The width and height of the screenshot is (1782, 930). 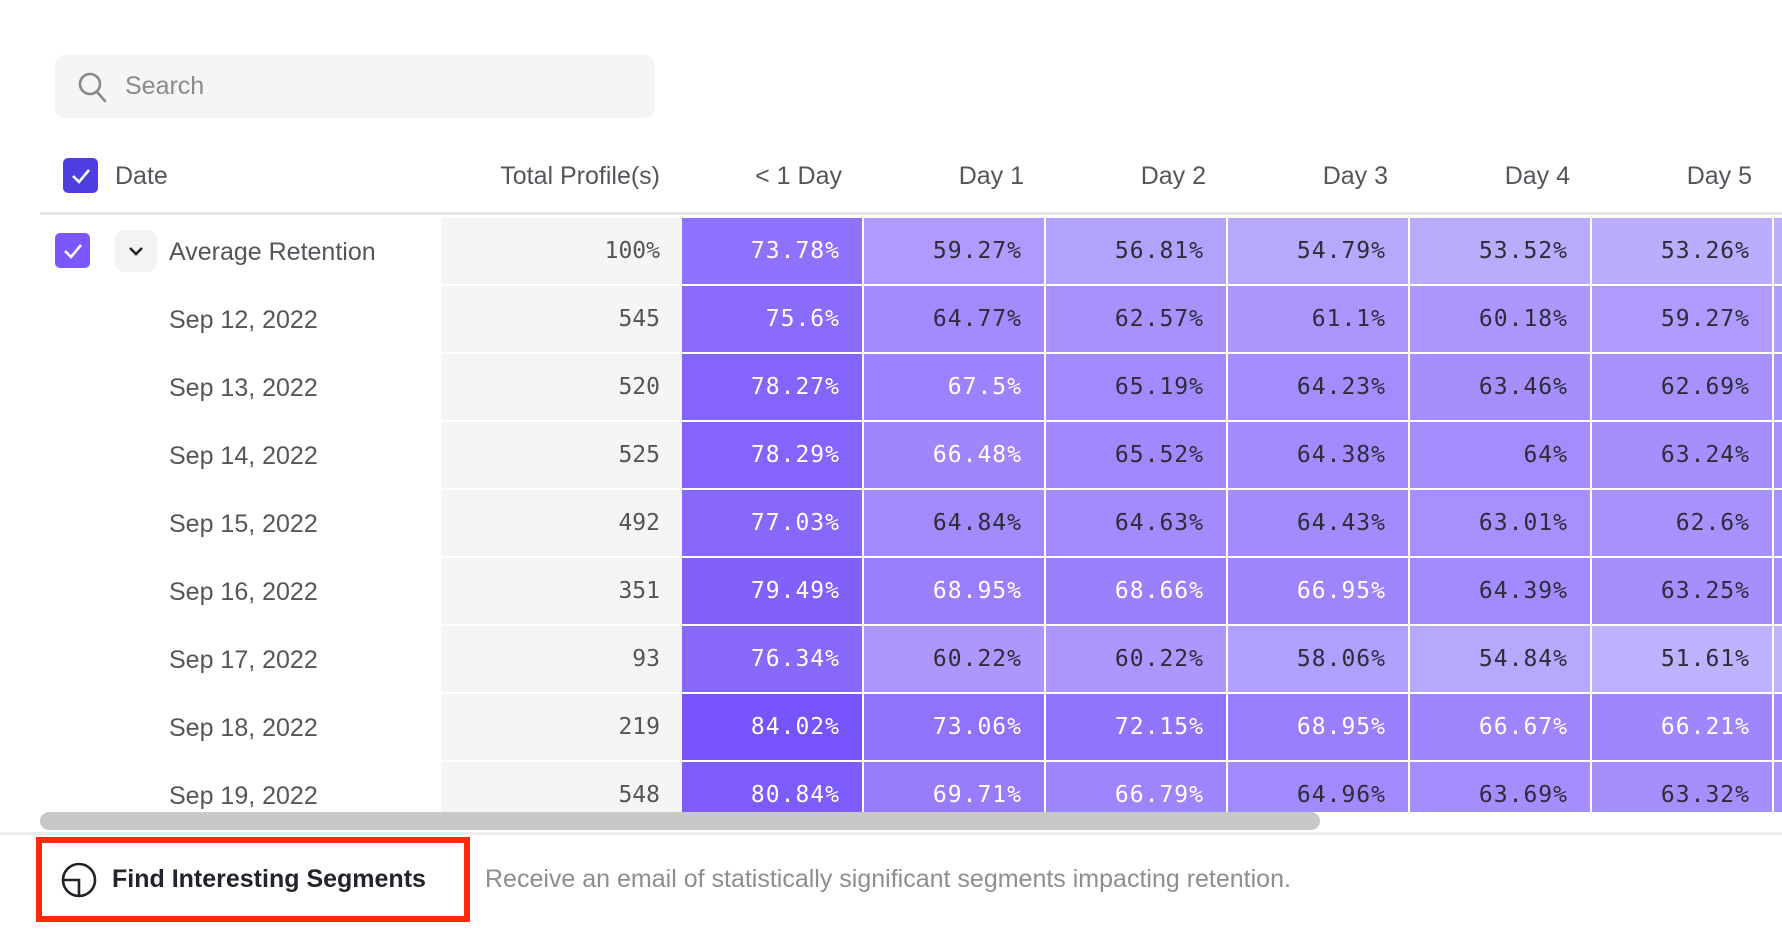 I want to click on checkmark-icon, so click(x=72, y=251).